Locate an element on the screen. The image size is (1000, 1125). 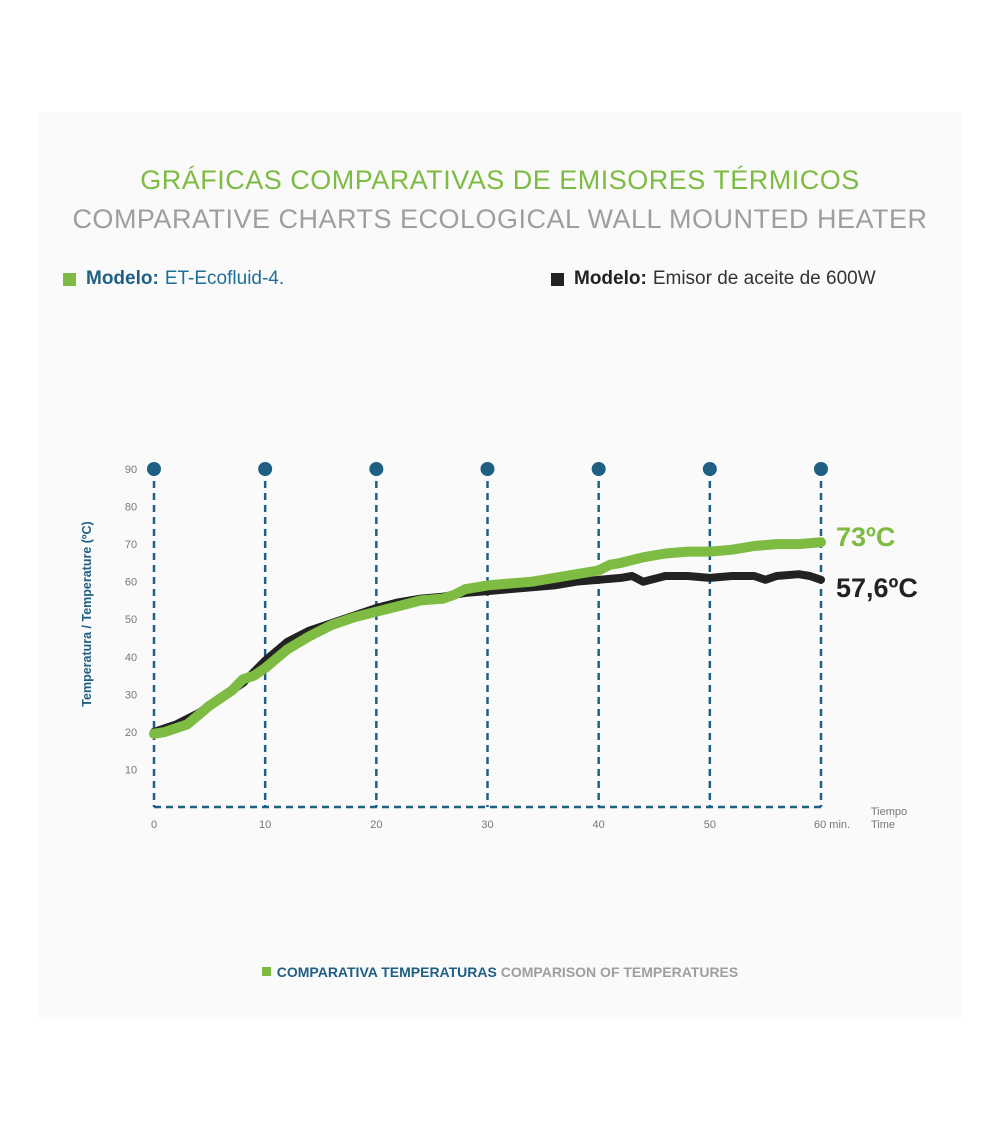
series-end-label-black: 57,6ºC is located at coordinates (877, 588).